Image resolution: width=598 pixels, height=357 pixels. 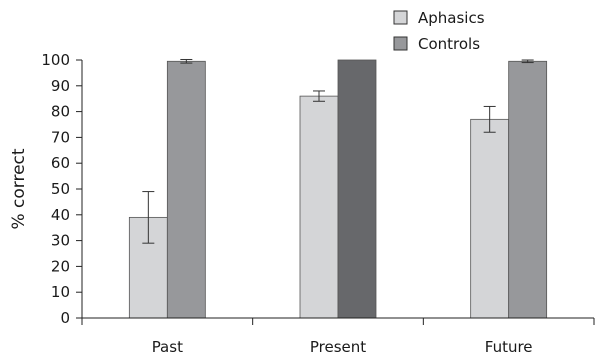 I want to click on legend-label-controls: Controls, so click(x=449, y=44).